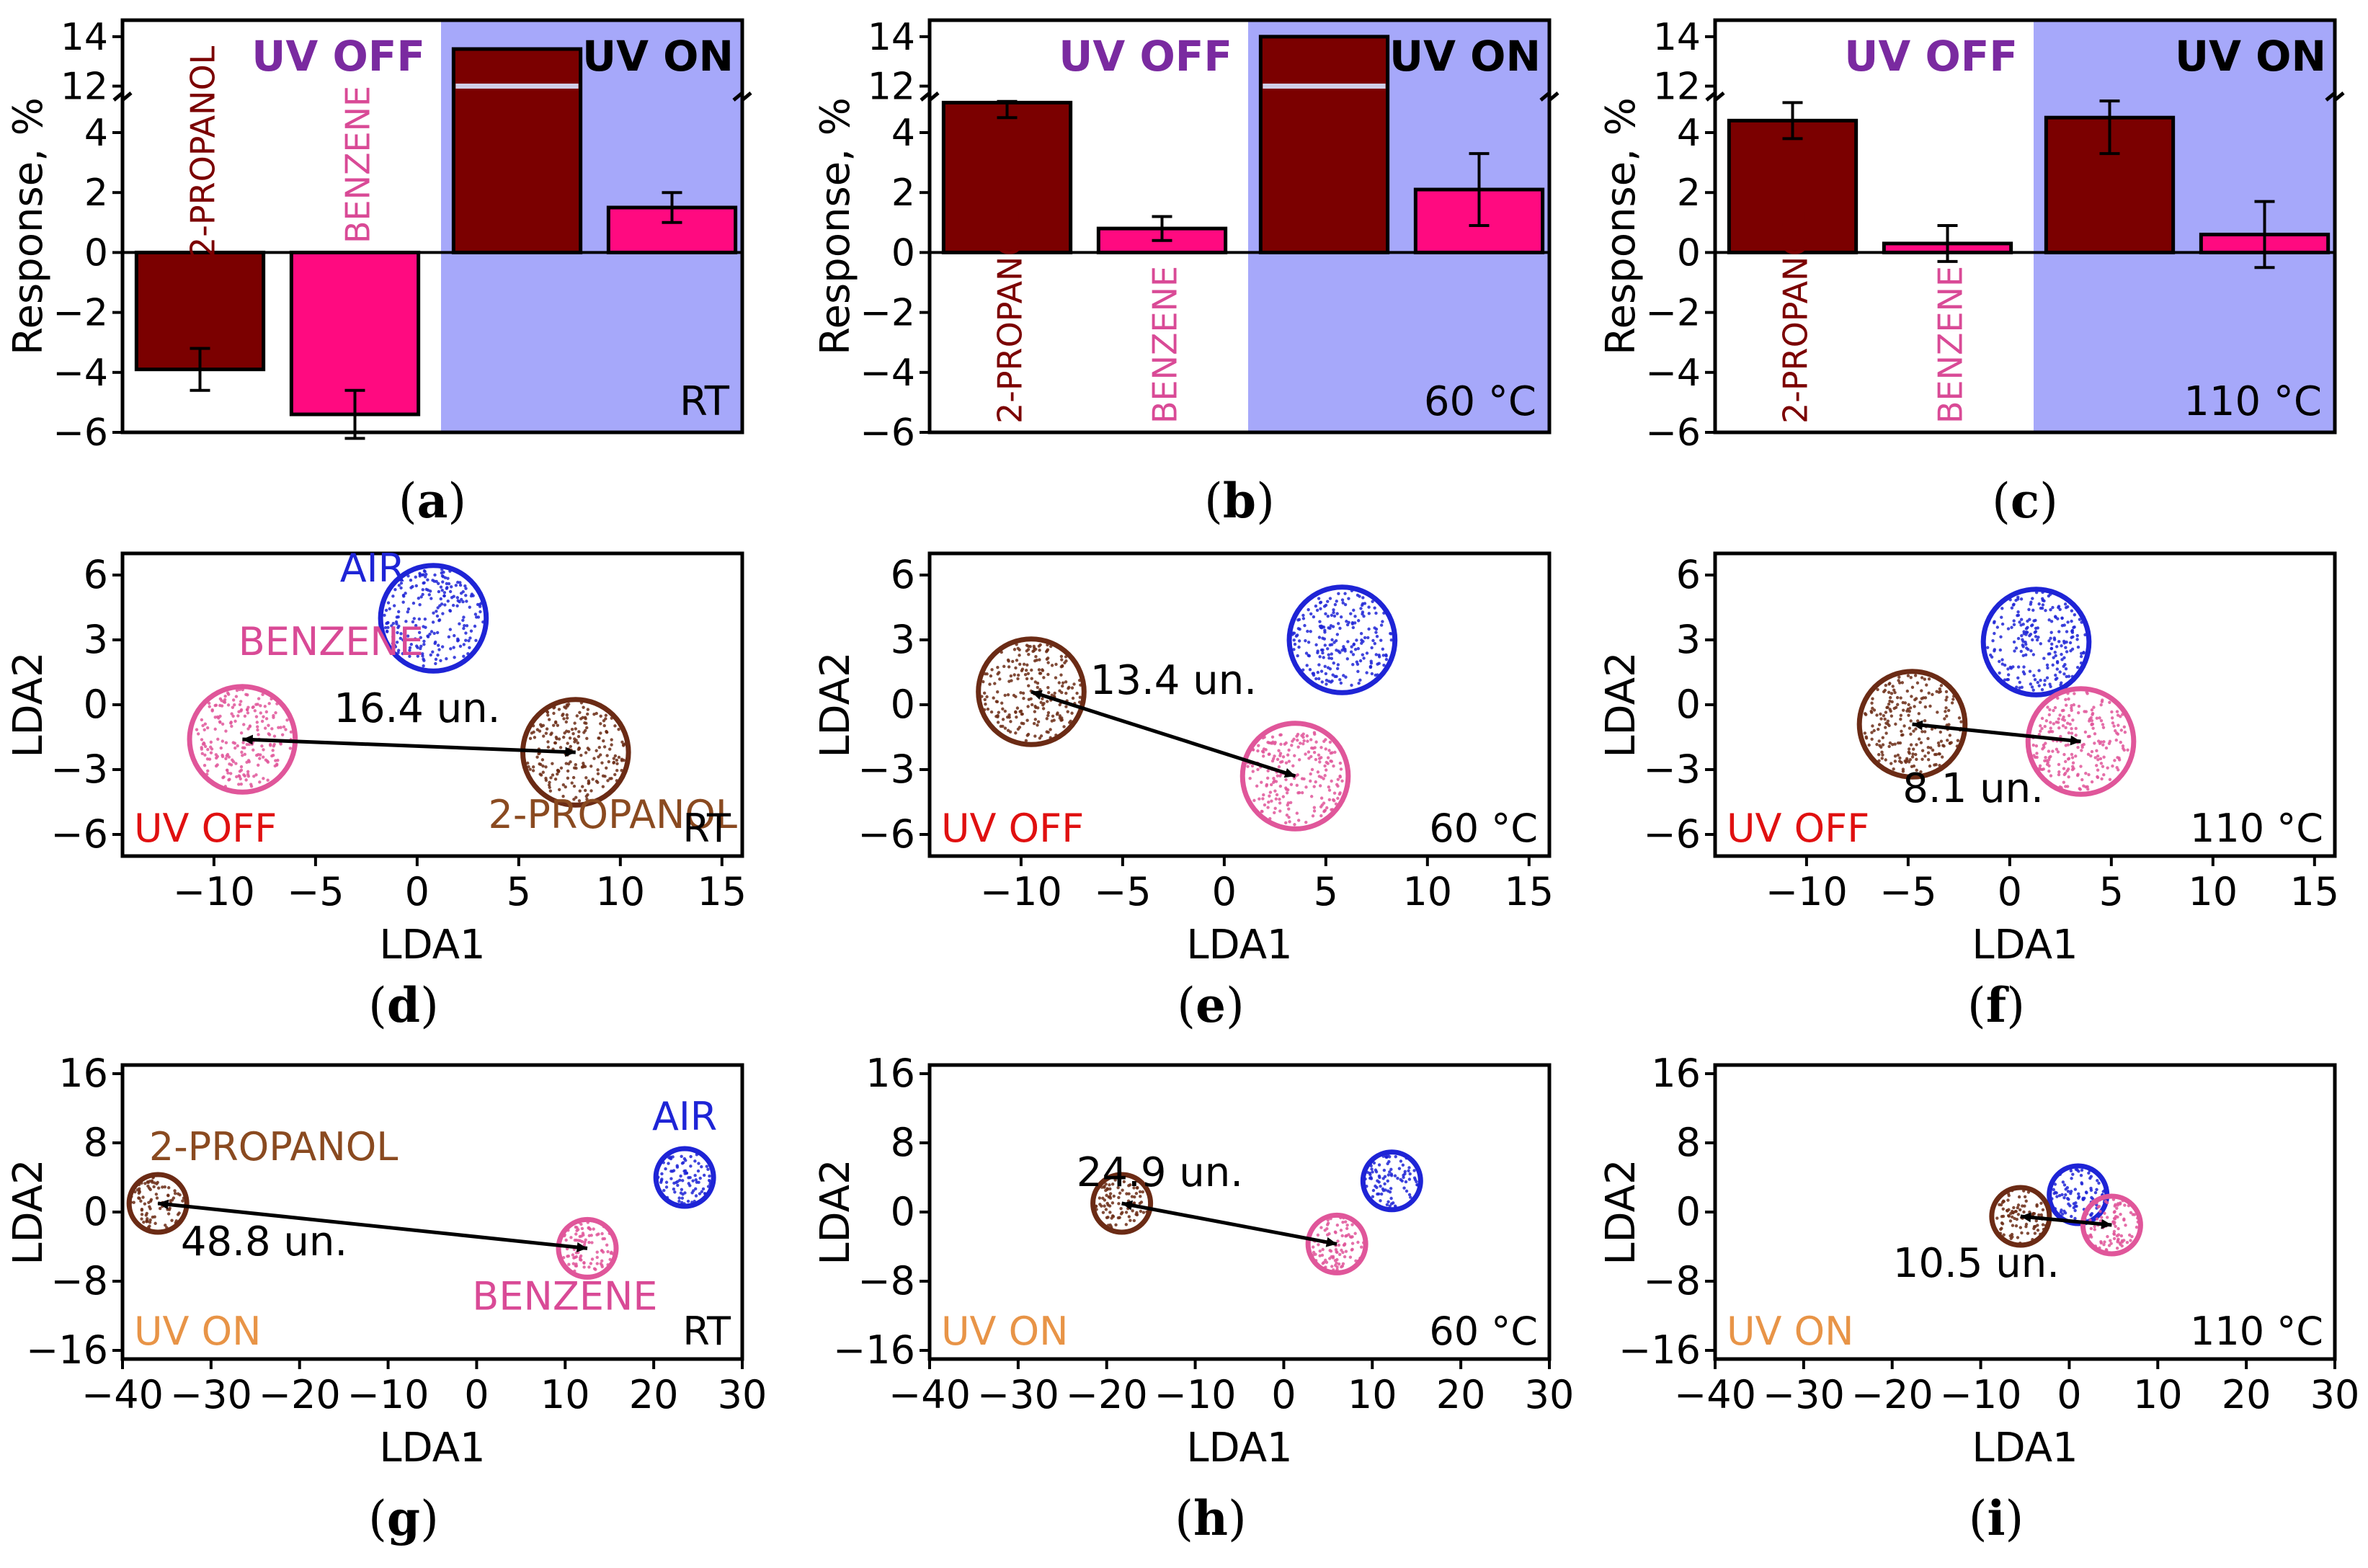 The image size is (2368, 1568). Describe the element at coordinates (1265, 501) in the screenshot. I see `caption-paren-close: )` at that location.